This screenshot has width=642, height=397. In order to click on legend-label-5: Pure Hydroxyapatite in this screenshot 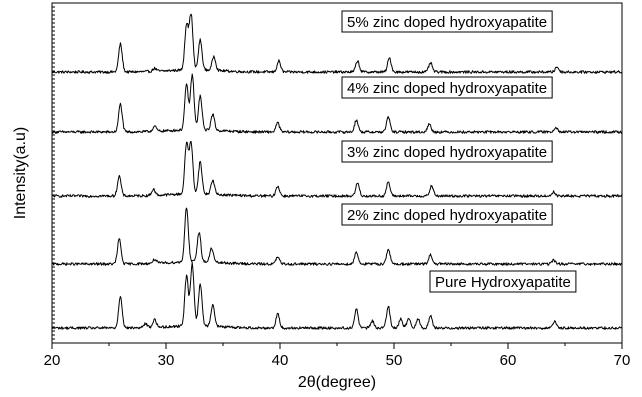, I will do `click(503, 282)`.